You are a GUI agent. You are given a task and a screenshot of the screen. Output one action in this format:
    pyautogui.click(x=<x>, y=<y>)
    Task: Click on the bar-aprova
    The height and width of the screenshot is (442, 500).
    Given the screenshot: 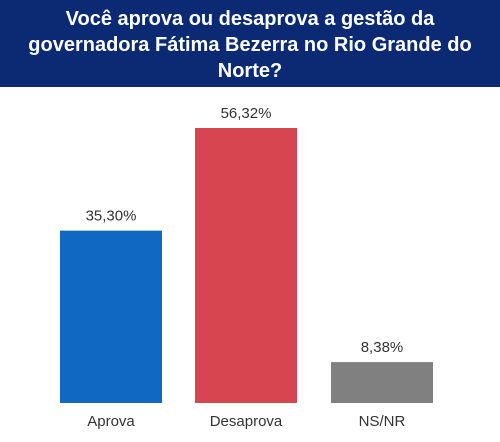 What is the action you would take?
    pyautogui.click(x=111, y=316)
    